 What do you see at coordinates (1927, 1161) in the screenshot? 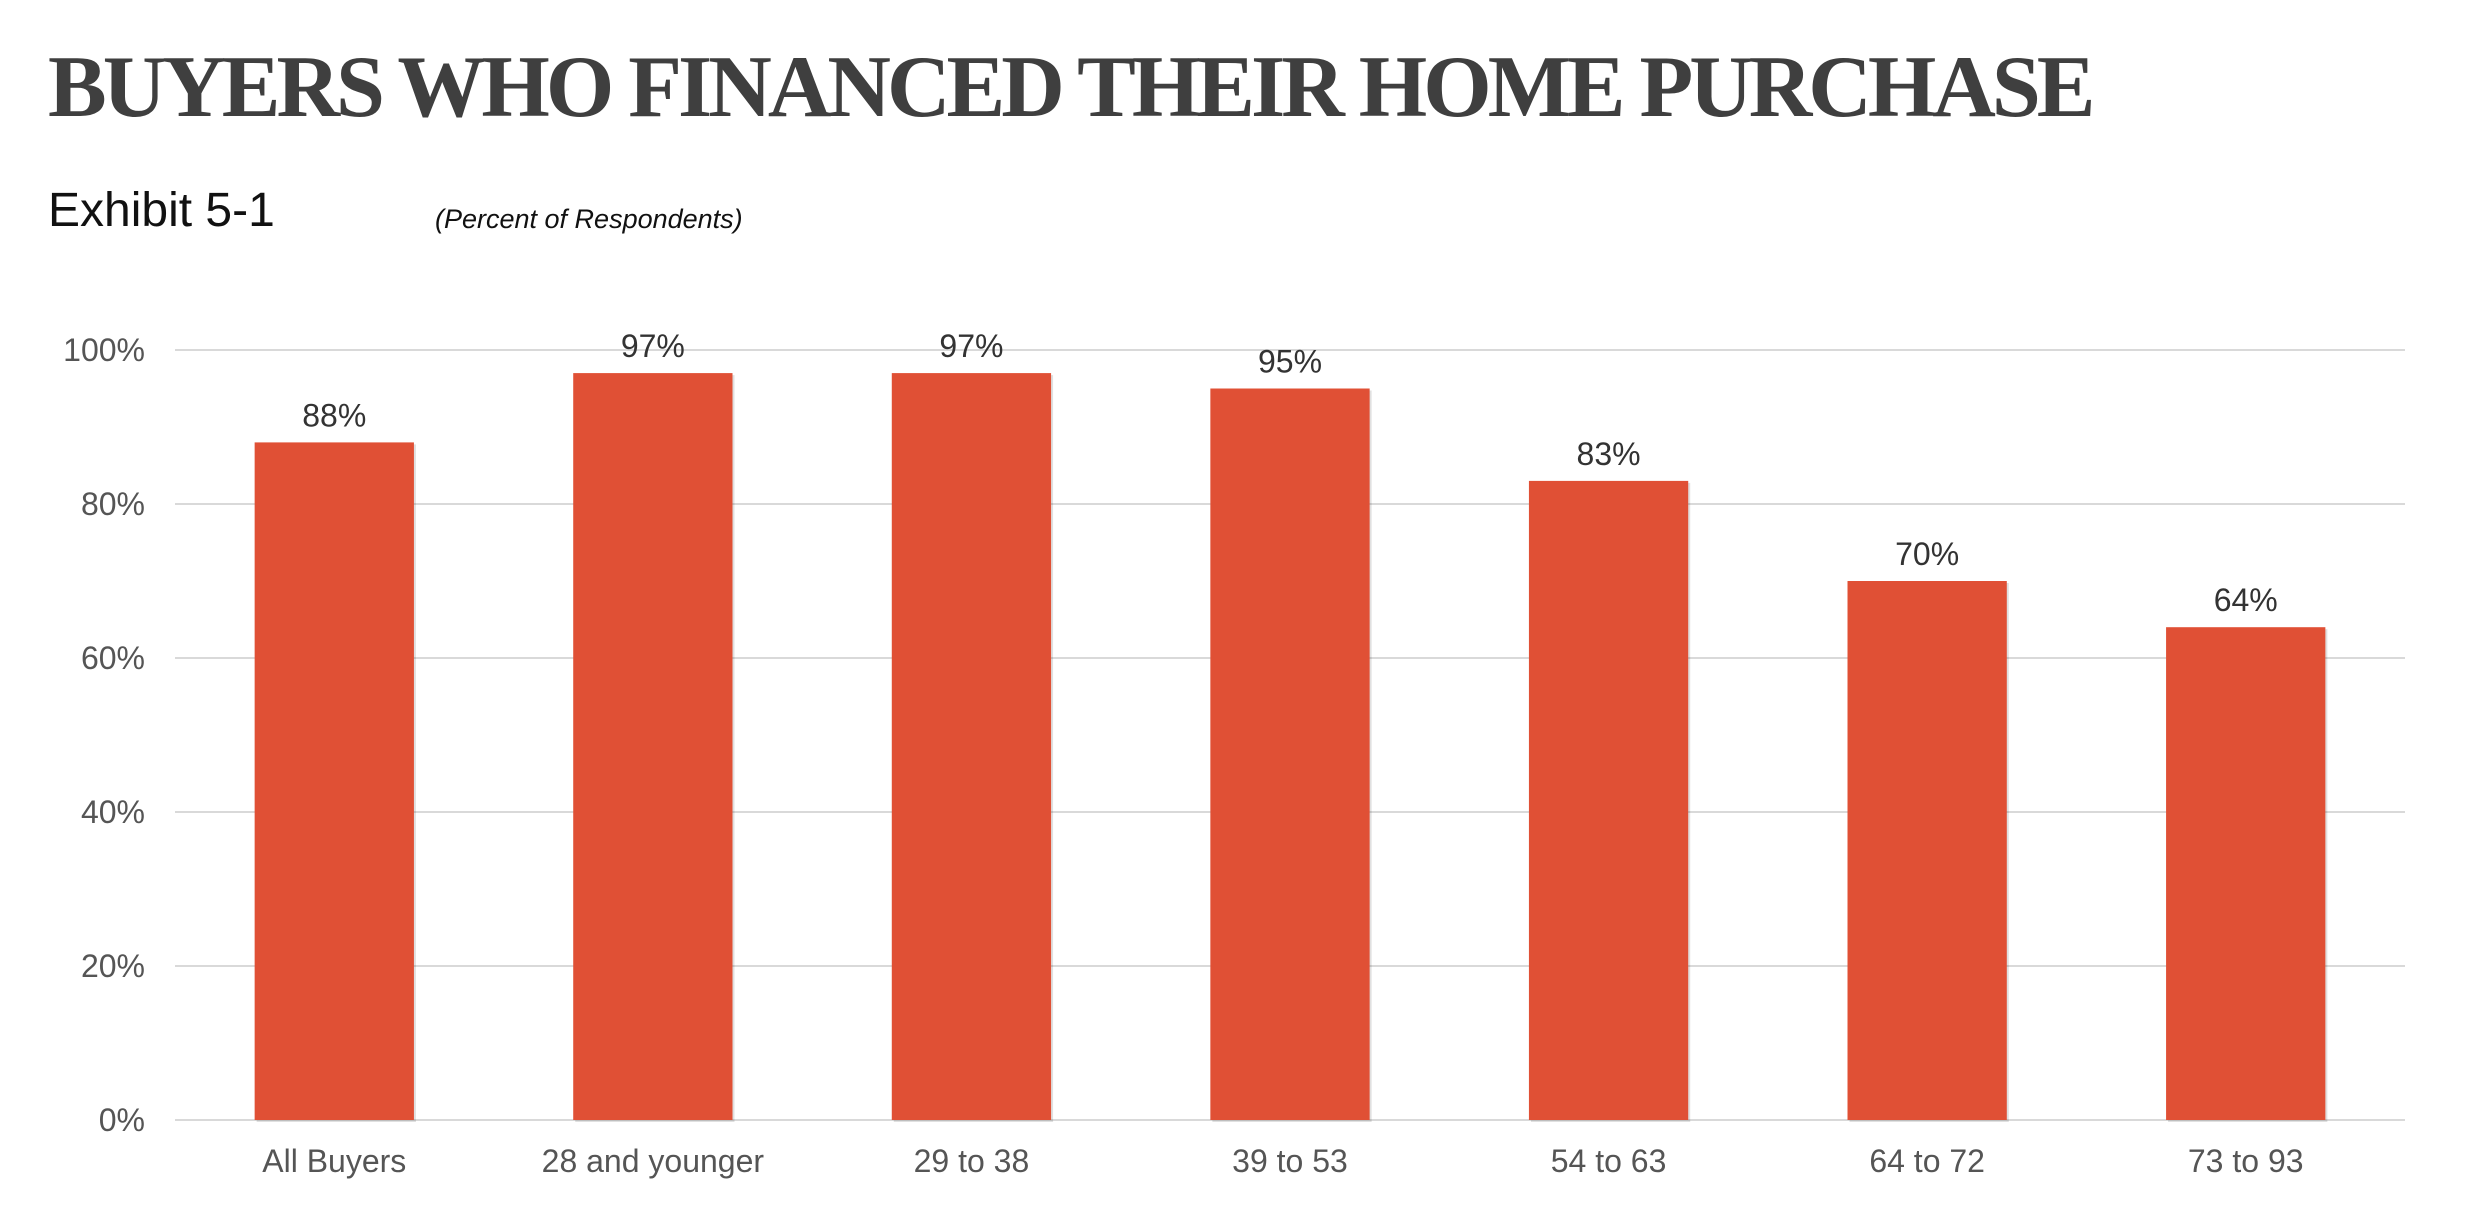
I see `x-category-label: 64 to 72` at bounding box center [1927, 1161].